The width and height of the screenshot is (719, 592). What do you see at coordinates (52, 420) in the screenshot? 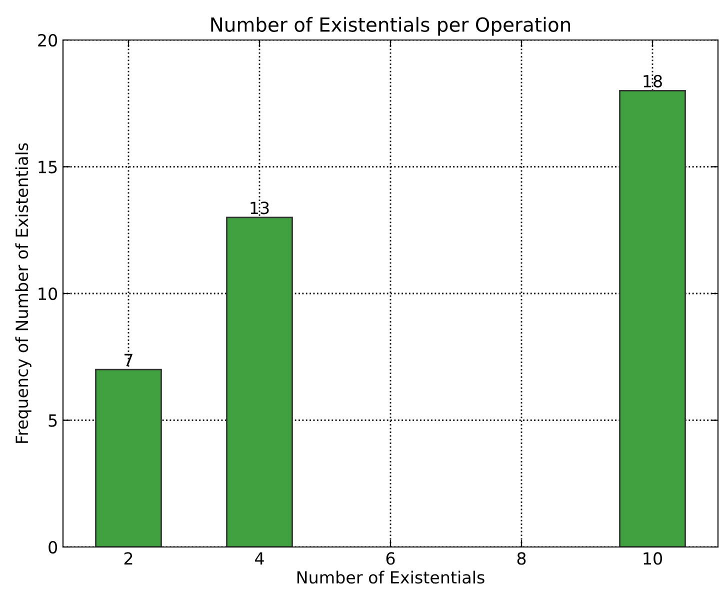
I see `y-tick-label: 5` at bounding box center [52, 420].